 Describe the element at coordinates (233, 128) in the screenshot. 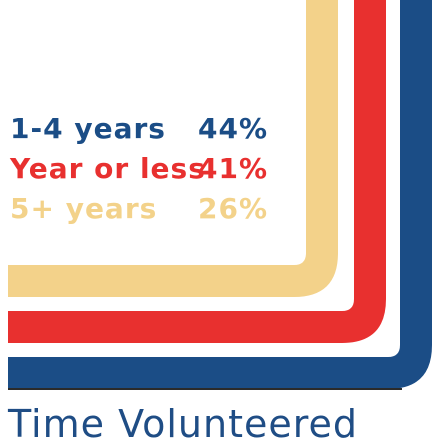

I see `legend-value: 44%` at that location.